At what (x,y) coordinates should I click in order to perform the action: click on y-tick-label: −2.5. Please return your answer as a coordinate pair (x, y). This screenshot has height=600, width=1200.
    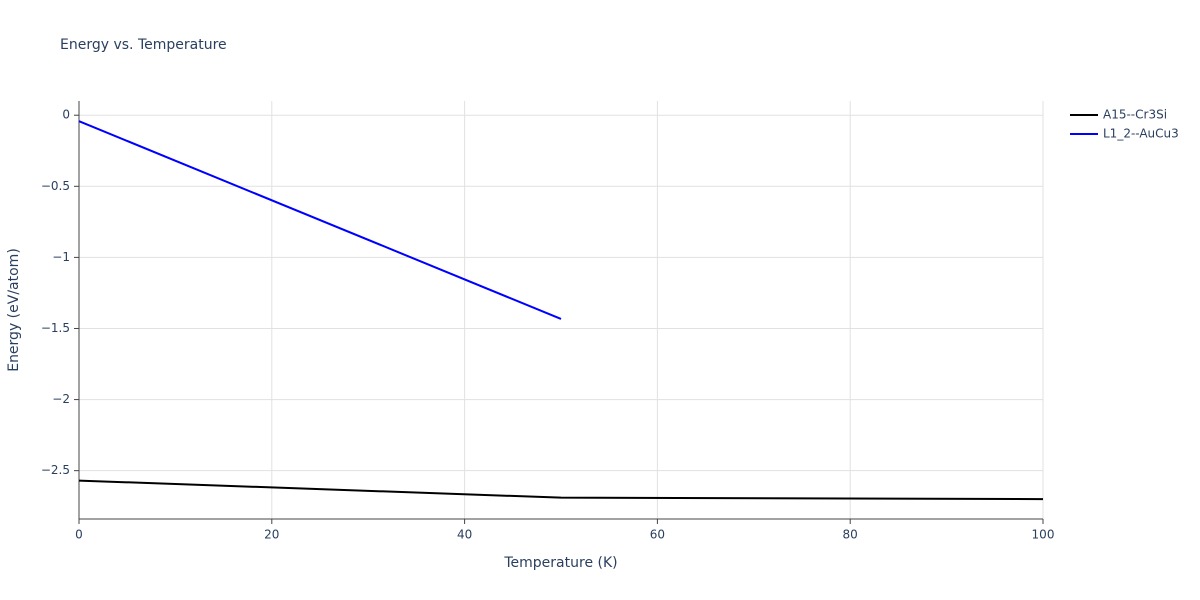
    Looking at the image, I should click on (55, 470).